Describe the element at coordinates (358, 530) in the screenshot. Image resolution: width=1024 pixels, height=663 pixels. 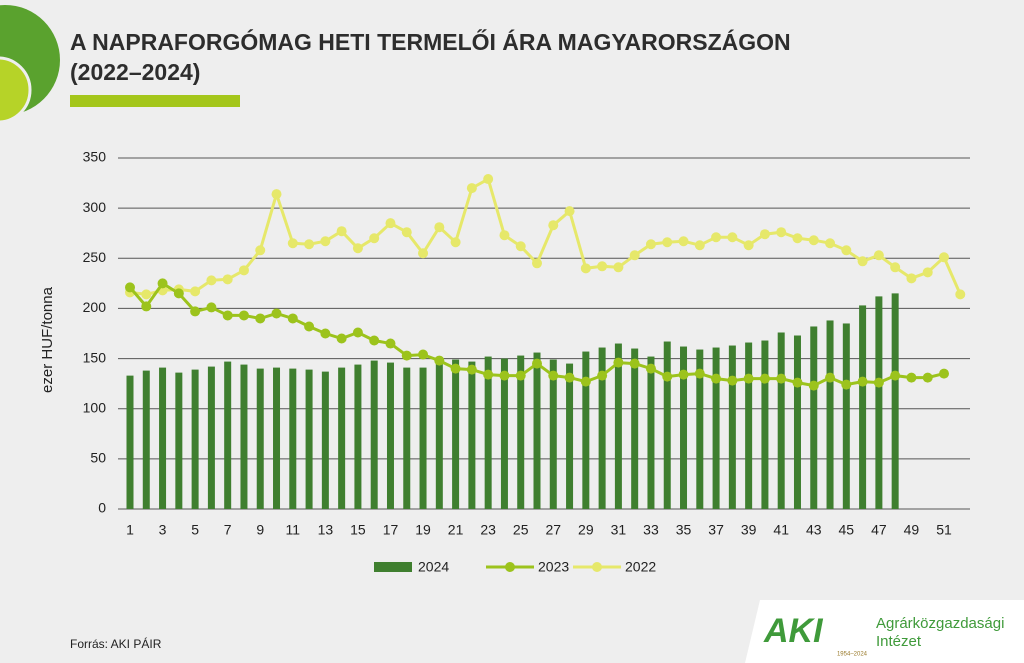
I see `x-tick-label: 15` at that location.